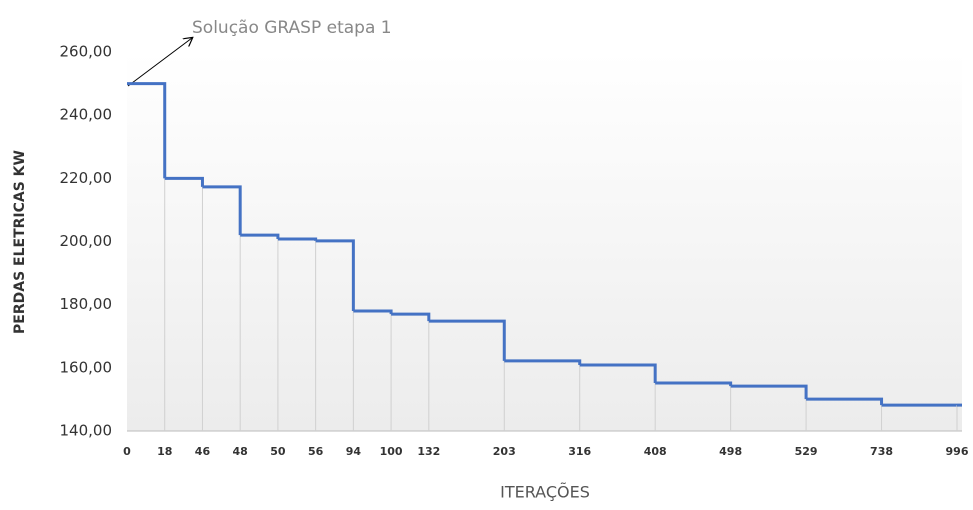 Image resolution: width=973 pixels, height=510 pixels. Describe the element at coordinates (86, 52) in the screenshot. I see `y-tick-label: 260,00` at that location.